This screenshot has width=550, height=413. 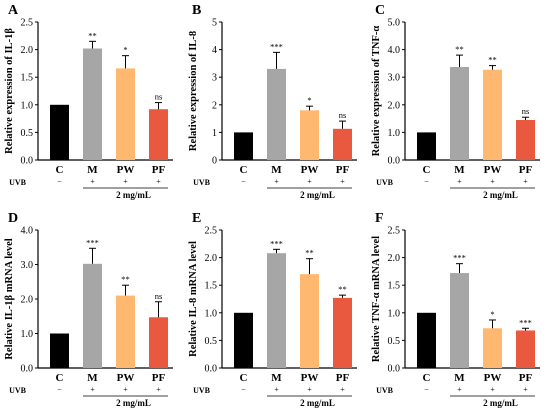 What do you see at coordinates (394, 23) in the screenshot?
I see `y-tick-label: 5.0` at bounding box center [394, 23].